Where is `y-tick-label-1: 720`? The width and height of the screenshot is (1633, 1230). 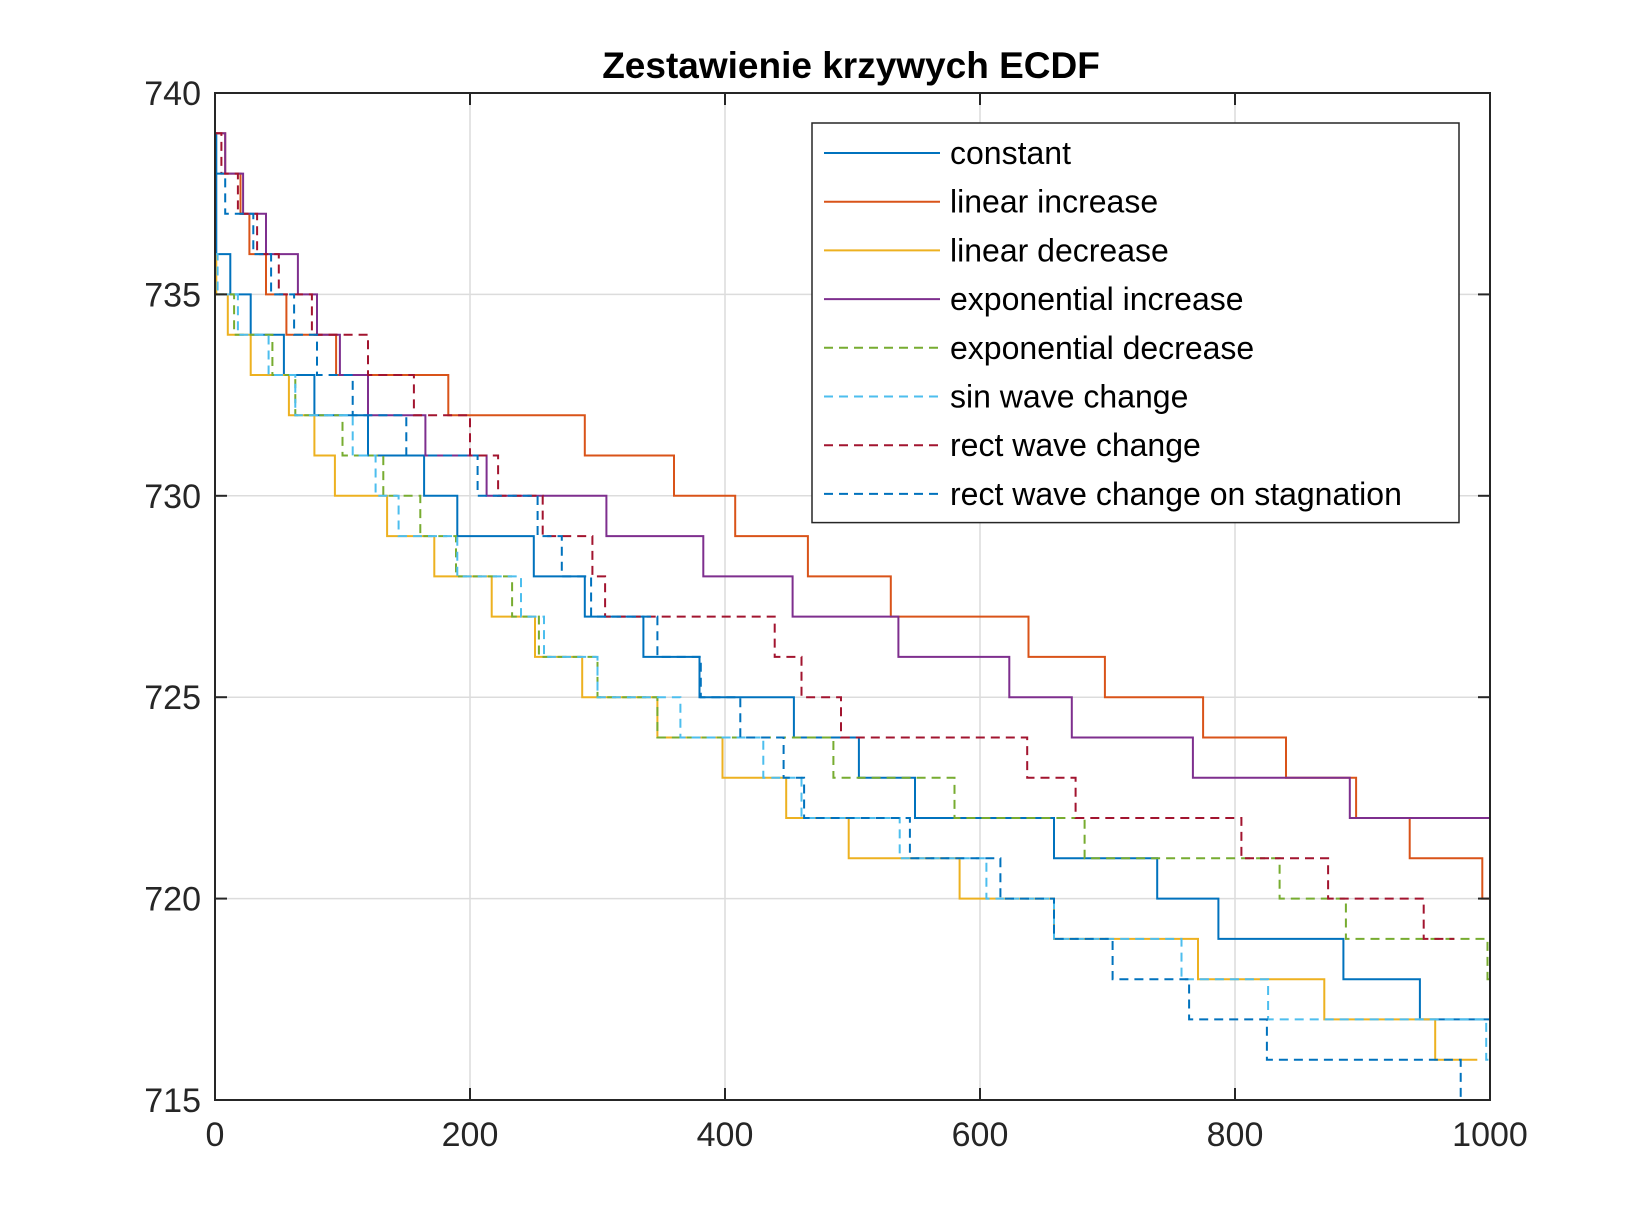 y-tick-label-1: 720 is located at coordinates (172, 900).